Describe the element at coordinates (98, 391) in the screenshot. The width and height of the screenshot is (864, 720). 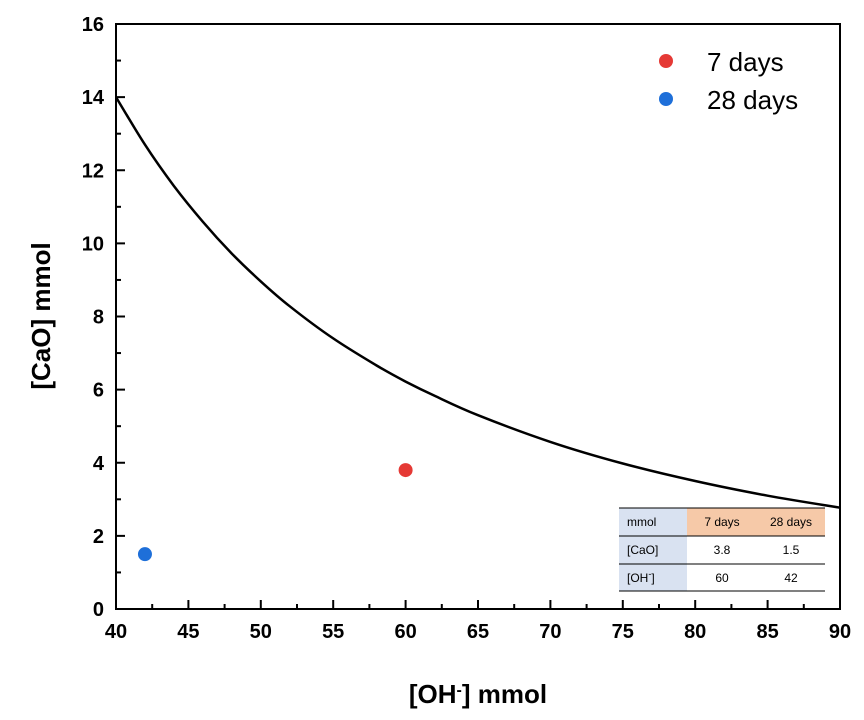
I see `y-tick-label: 6` at that location.